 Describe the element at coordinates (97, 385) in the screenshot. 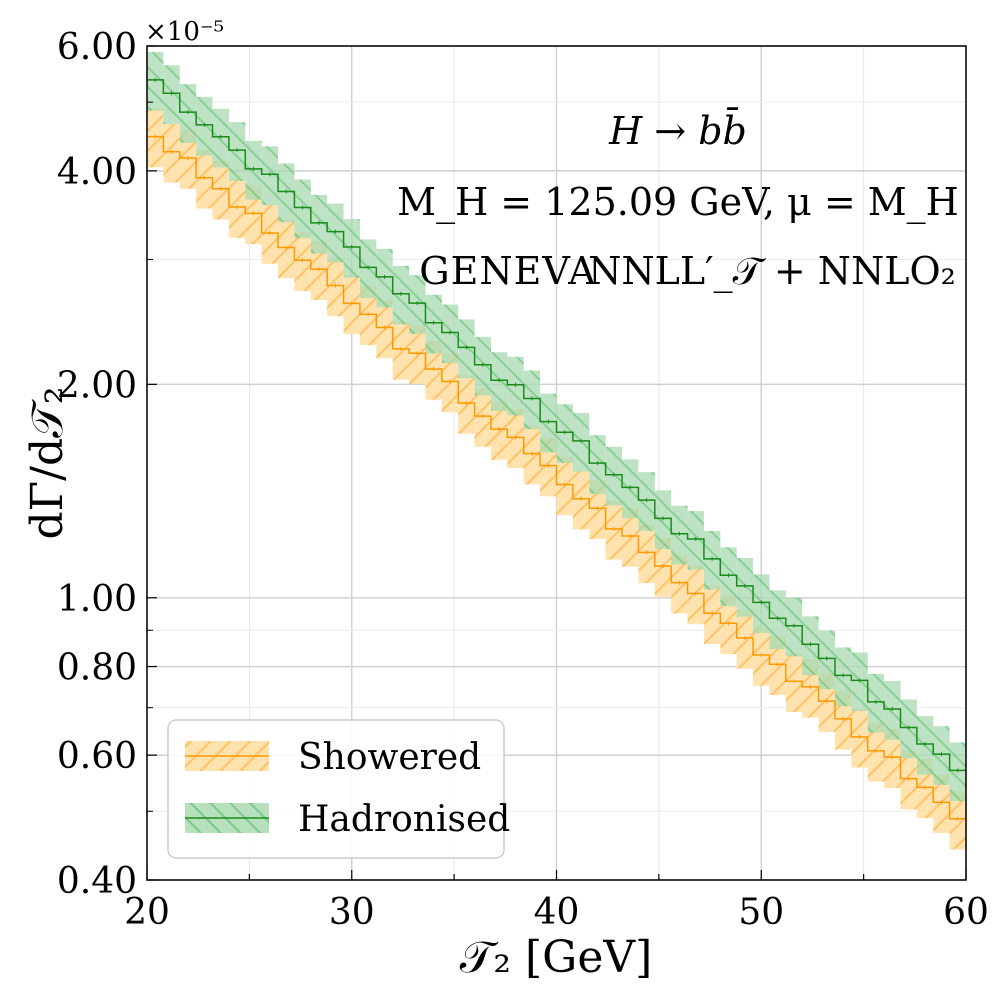

I see `y-tick-label: 2.00` at that location.